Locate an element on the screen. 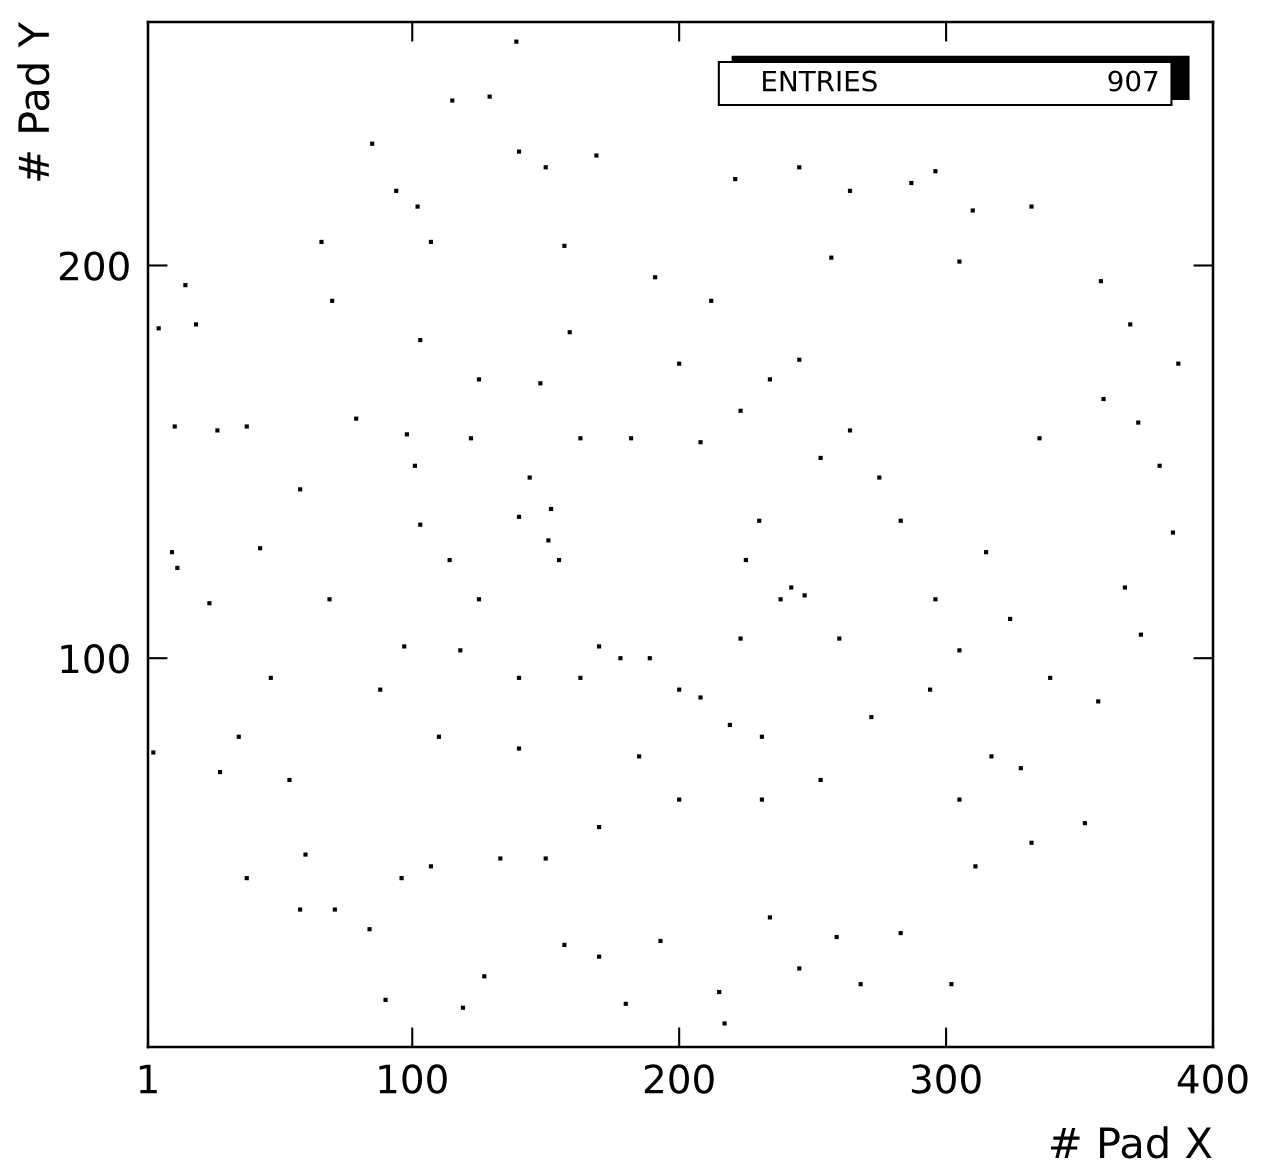 This screenshot has width=1265, height=1171. x-tick-label: 100 is located at coordinates (413, 1079).